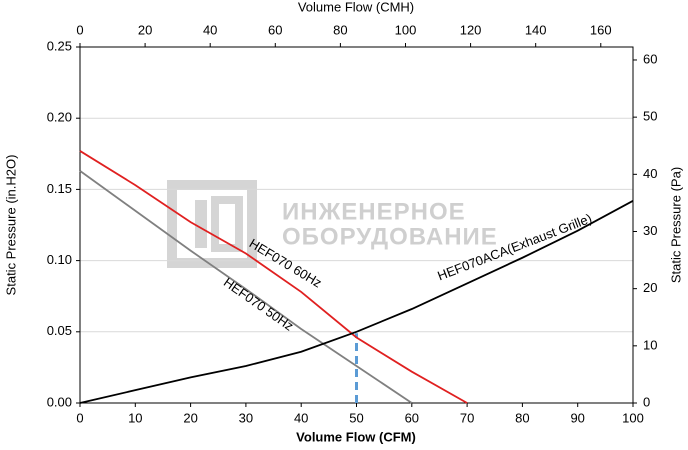  Describe the element at coordinates (650, 344) in the screenshot. I see `y2-tick-label: 10` at that location.